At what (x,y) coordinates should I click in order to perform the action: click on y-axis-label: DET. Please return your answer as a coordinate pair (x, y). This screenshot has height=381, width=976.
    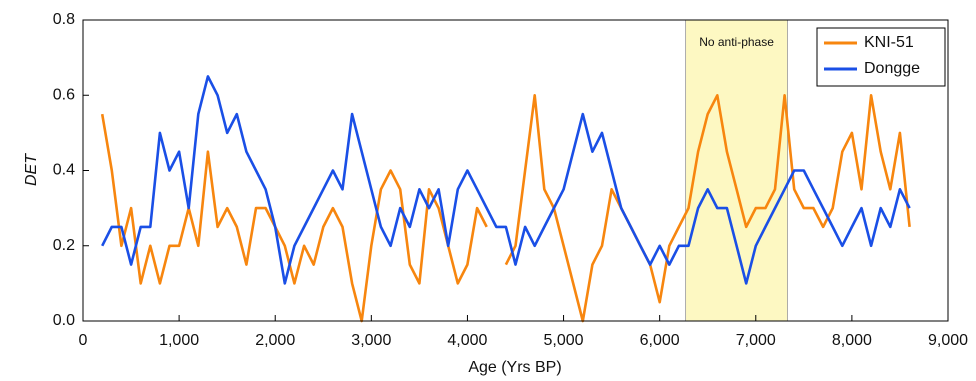
    Looking at the image, I should click on (31, 169).